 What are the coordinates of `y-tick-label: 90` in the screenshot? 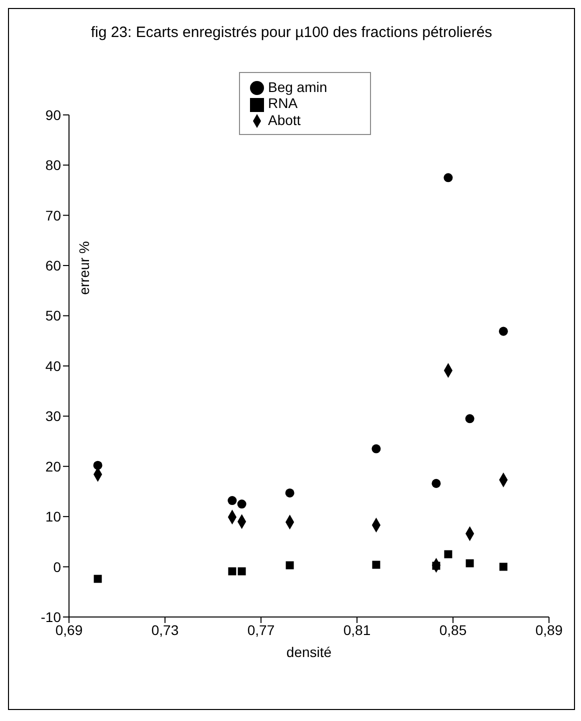 It's located at (53, 114).